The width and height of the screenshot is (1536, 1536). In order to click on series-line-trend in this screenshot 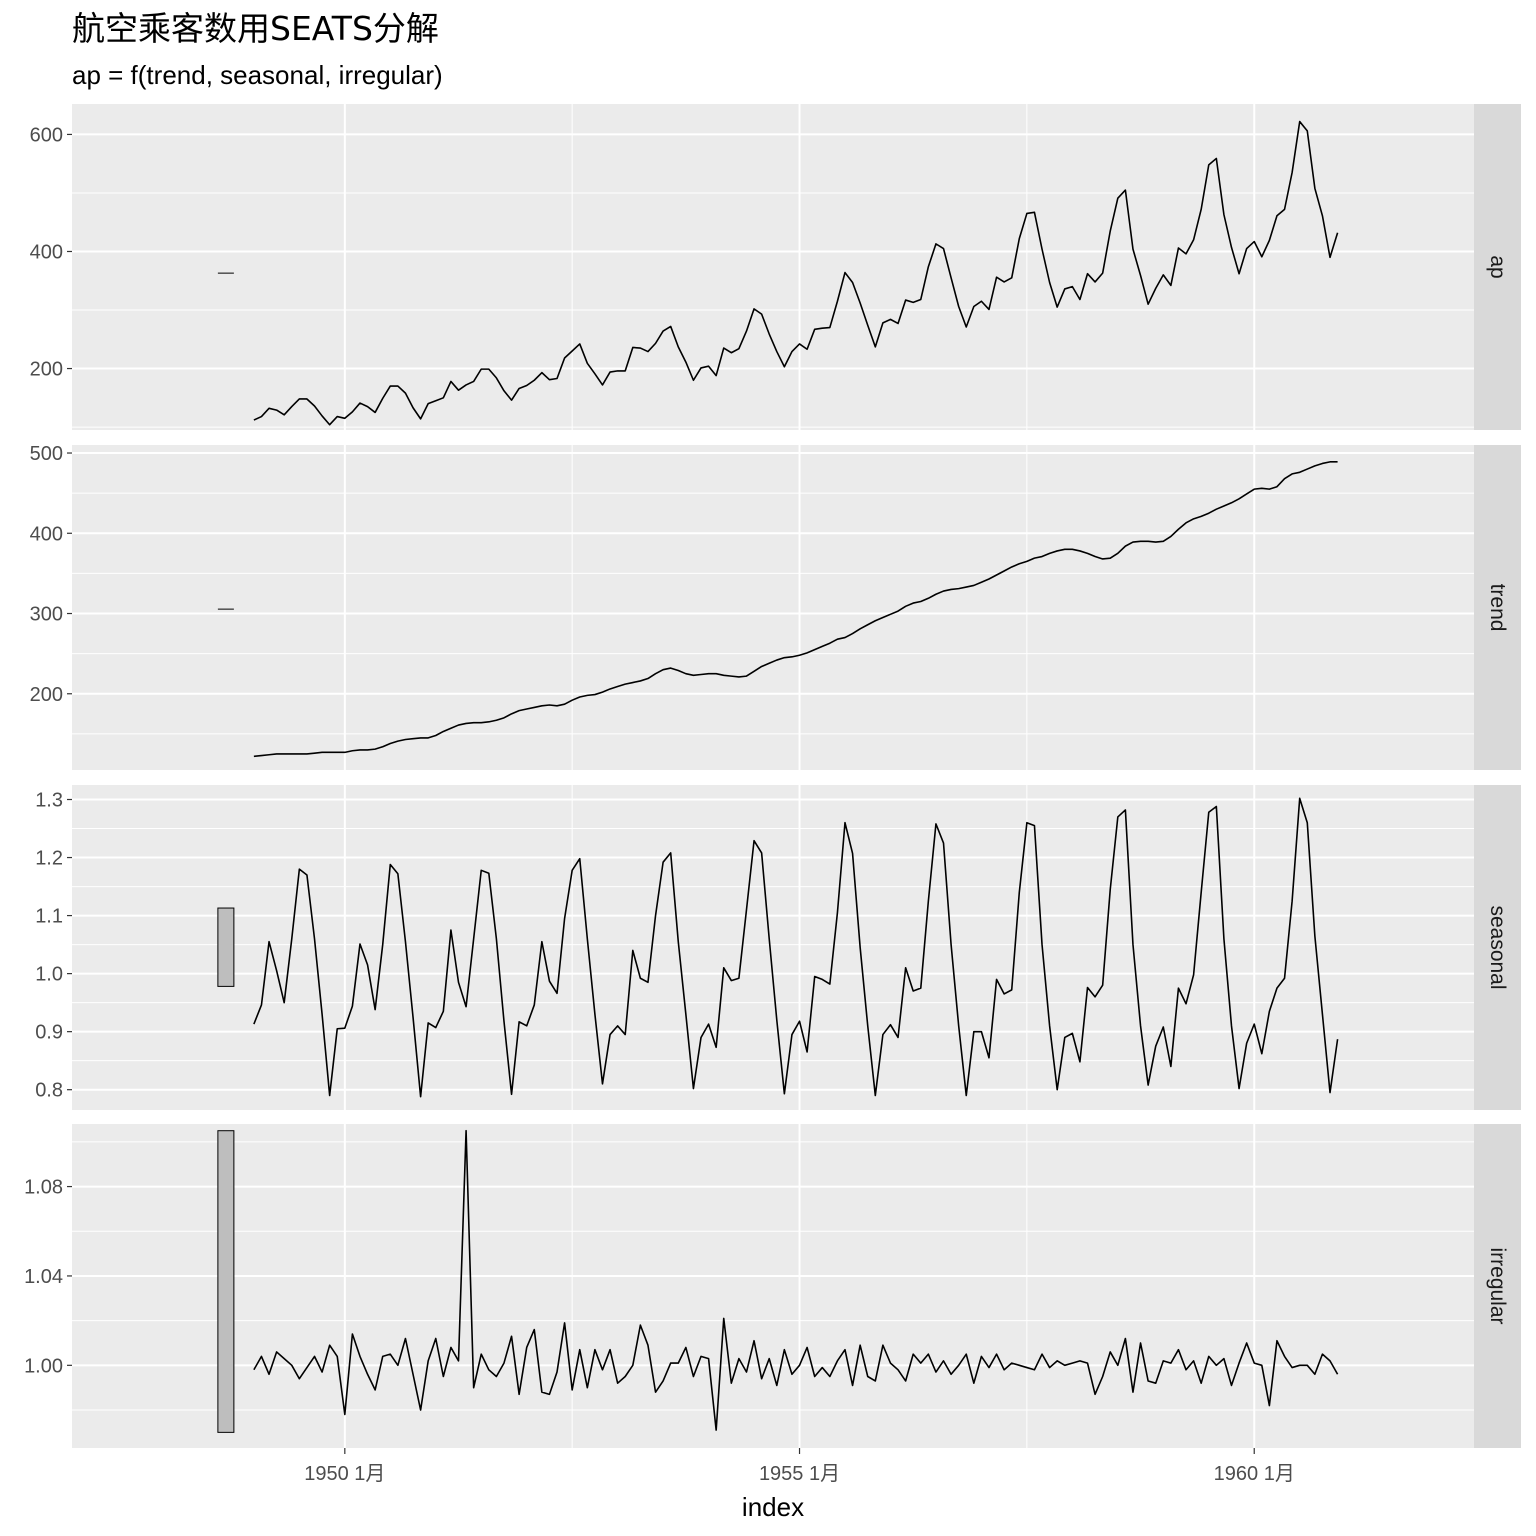, I will do `click(795, 609)`.